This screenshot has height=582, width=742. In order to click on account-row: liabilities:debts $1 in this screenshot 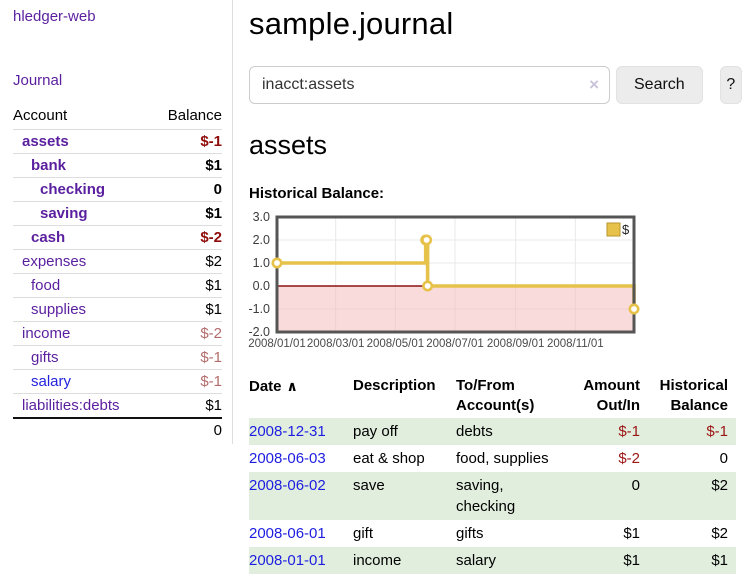, I will do `click(117, 406)`.